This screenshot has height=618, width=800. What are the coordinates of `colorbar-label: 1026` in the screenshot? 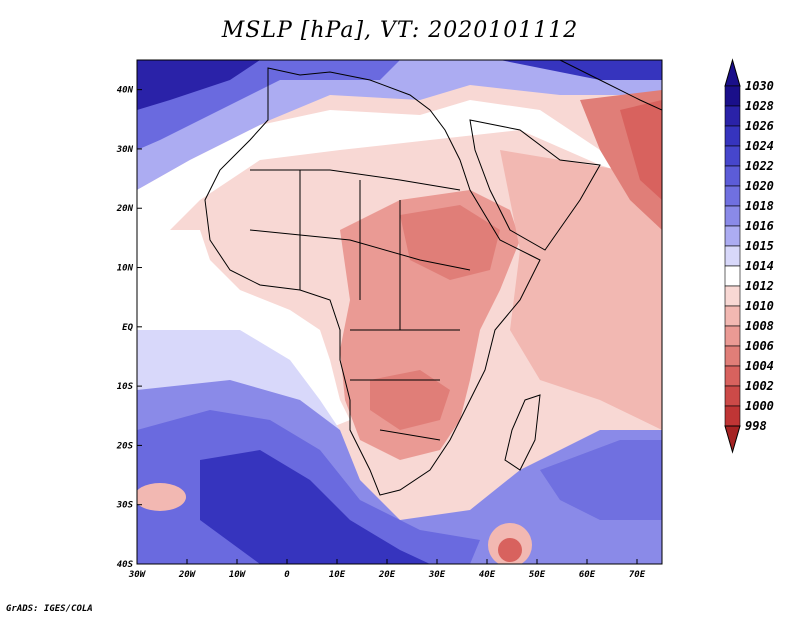 It's located at (759, 126).